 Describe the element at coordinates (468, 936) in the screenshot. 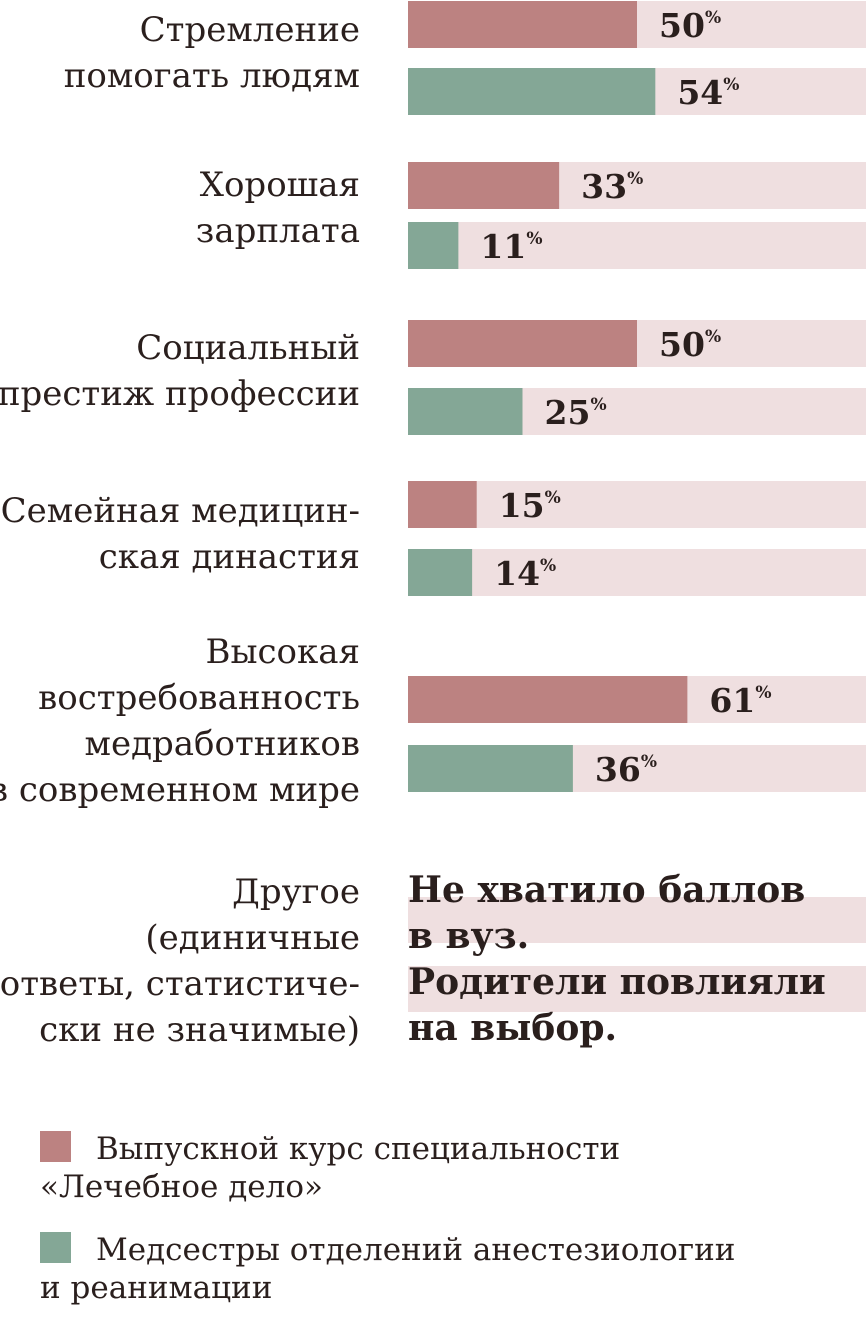

I see `other-text-line: в вуз.` at that location.